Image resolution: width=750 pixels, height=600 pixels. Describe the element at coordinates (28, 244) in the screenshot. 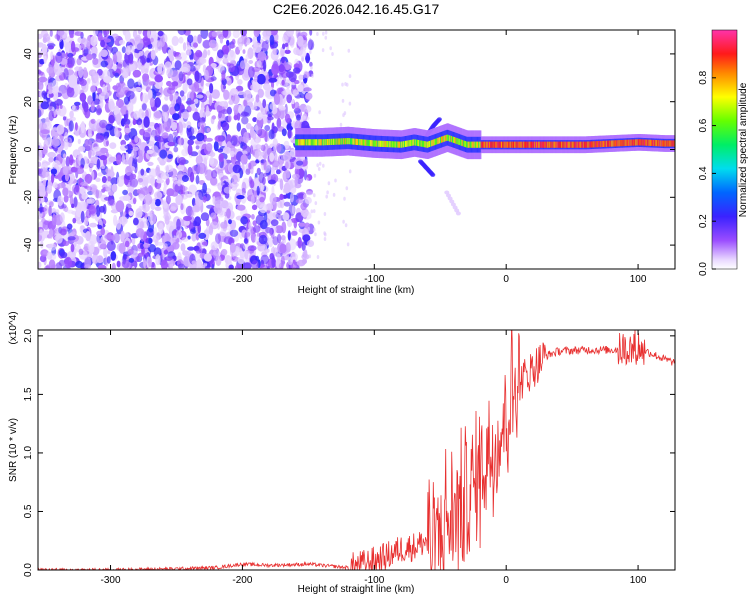

I see `y-tick-label: -40` at that location.